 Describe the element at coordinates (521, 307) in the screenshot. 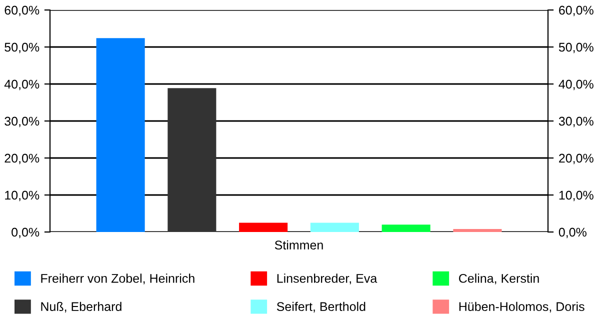

I see `legend-label: Hüben-Holomos, Doris` at that location.